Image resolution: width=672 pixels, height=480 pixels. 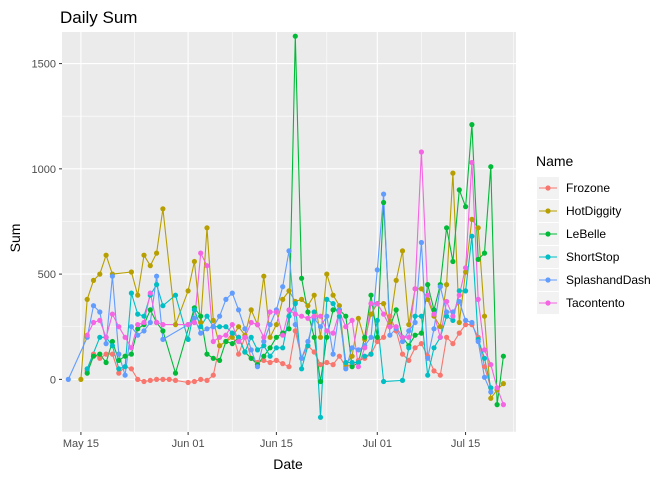 I want to click on y-tick-label: 1500, so click(x=44, y=65).